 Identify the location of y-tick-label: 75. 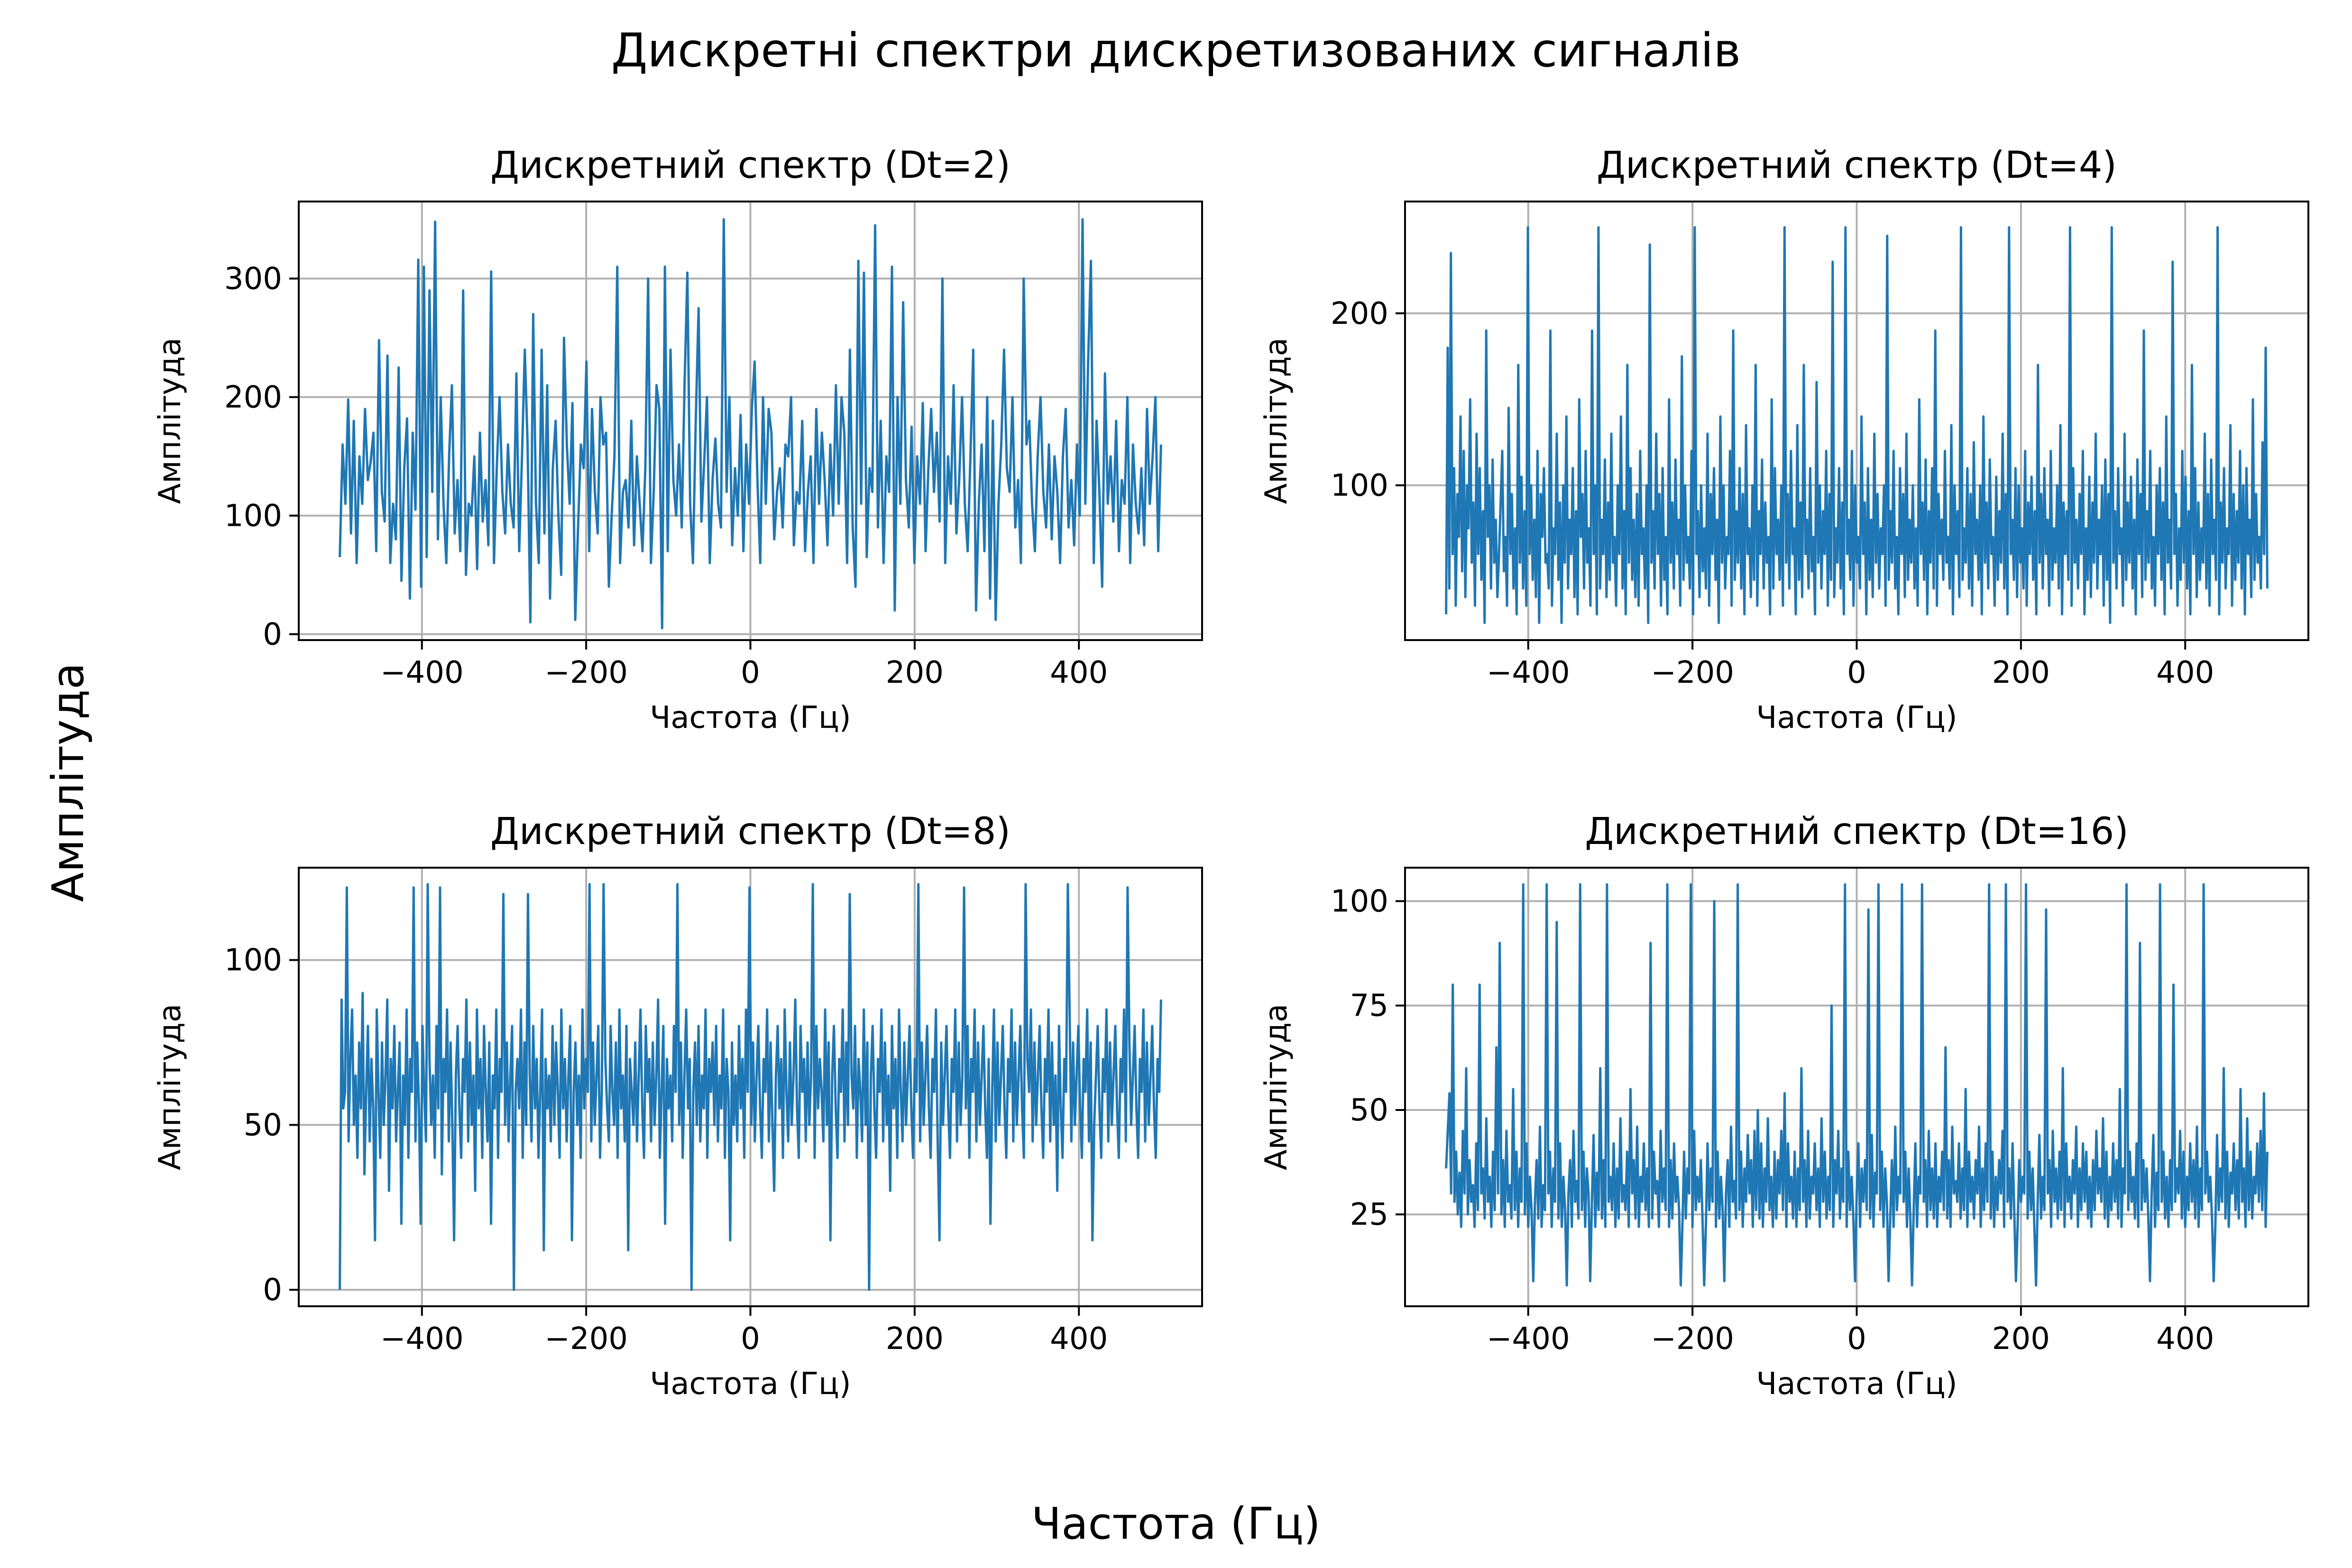
(1369, 1006).